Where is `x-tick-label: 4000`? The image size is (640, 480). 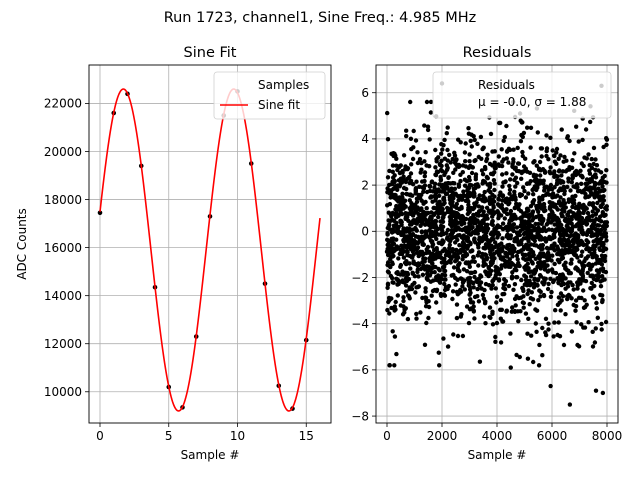
x-tick-label: 4000 is located at coordinates (497, 436).